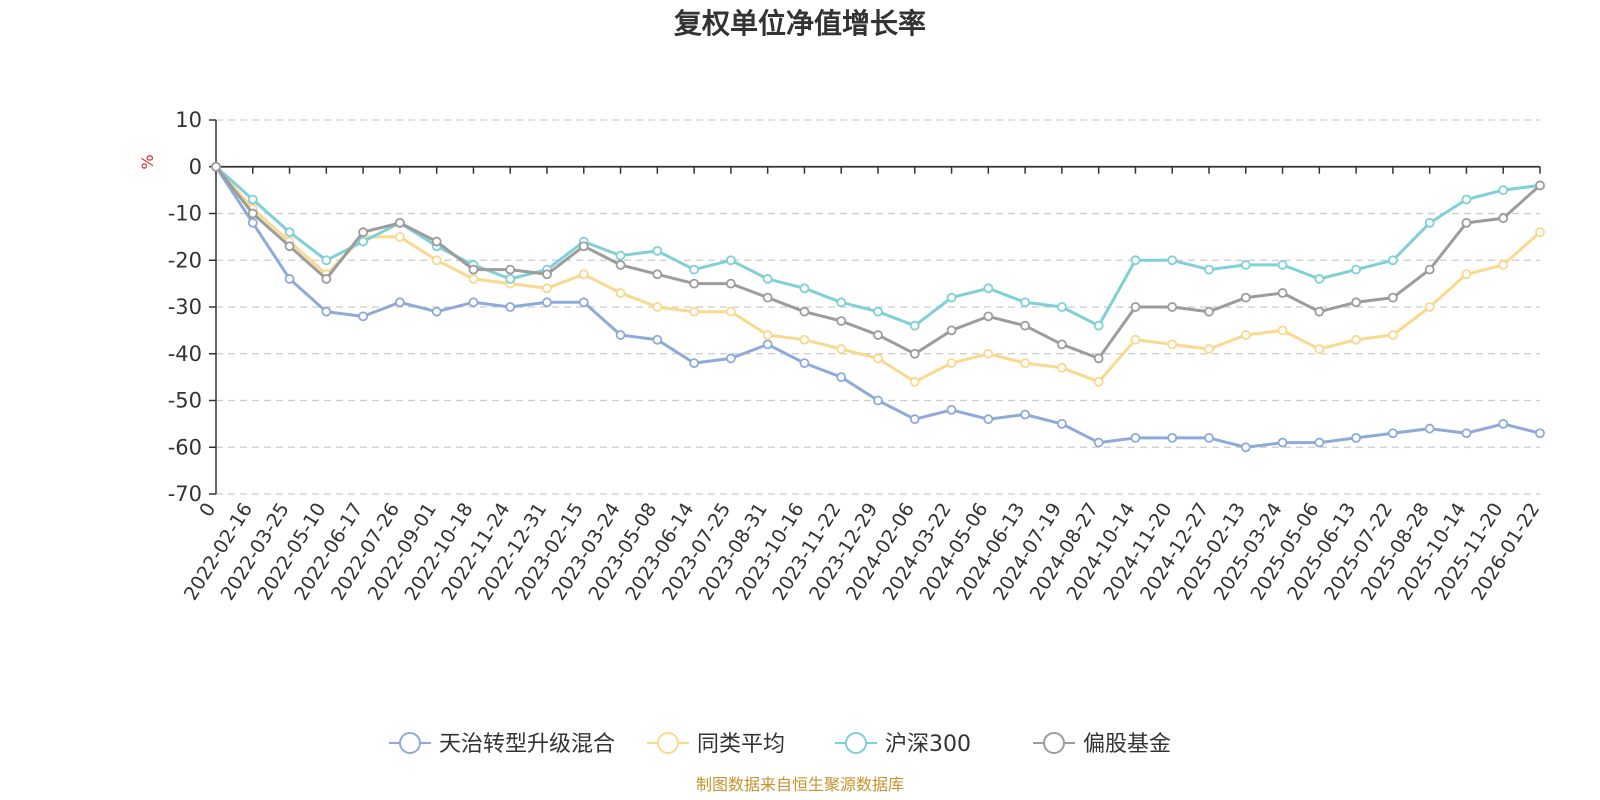  What do you see at coordinates (800, 23) in the screenshot?
I see `chart-title: 复权单位净值增长率` at bounding box center [800, 23].